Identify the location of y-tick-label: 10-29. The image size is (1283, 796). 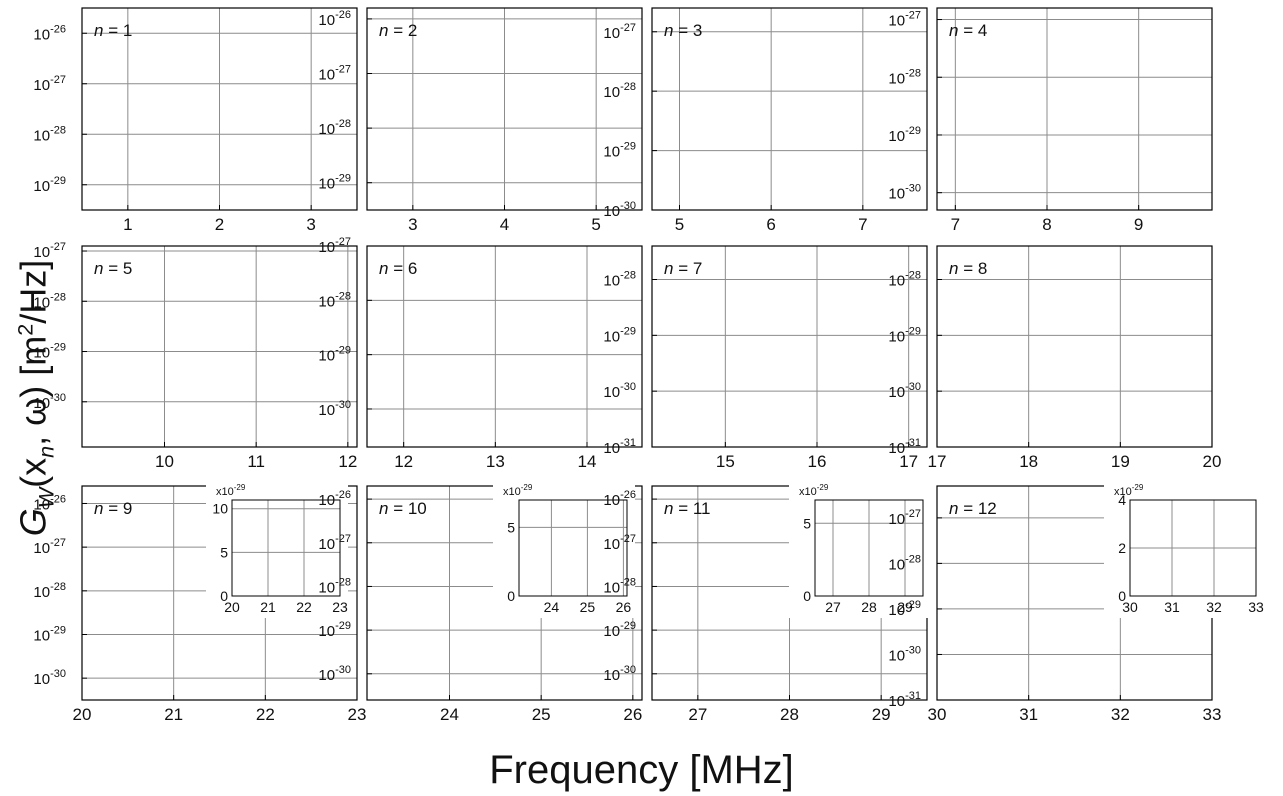
(904, 135).